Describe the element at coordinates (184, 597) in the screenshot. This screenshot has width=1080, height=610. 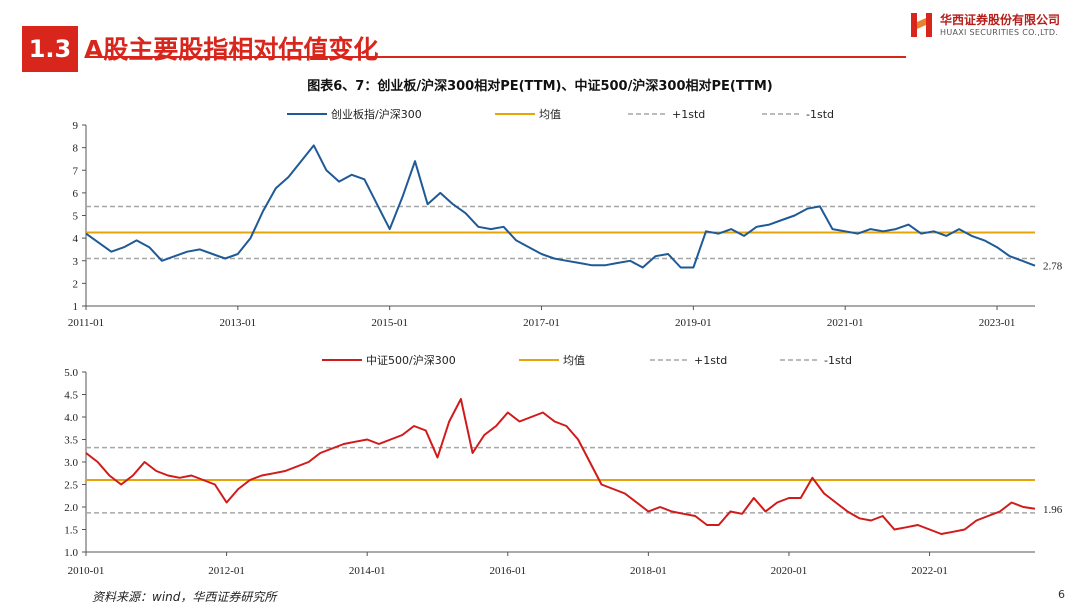
I see `source-note: 资料来源：wind，华西证券研究所` at that location.